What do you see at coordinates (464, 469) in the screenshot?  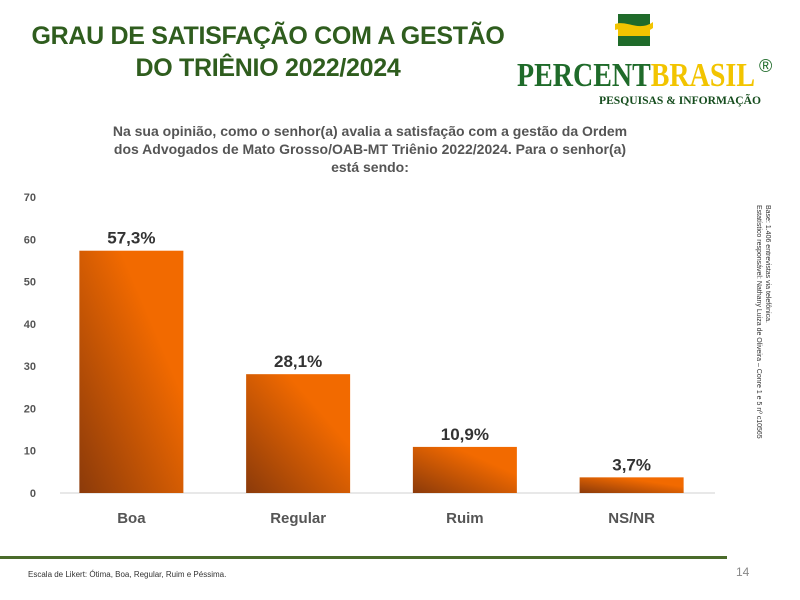 I see `bar-ruim` at bounding box center [464, 469].